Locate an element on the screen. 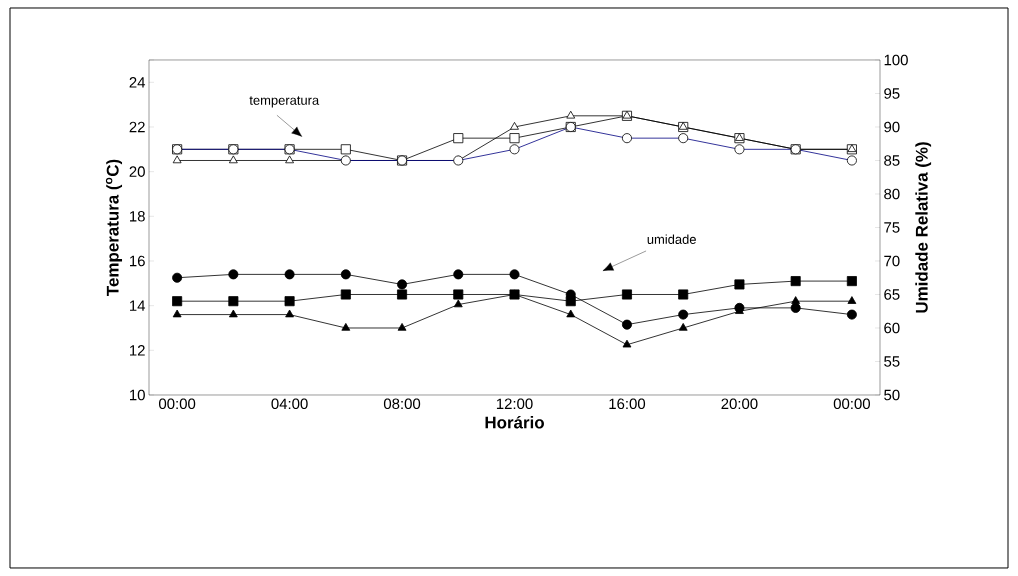 The width and height of the screenshot is (1018, 576). y2-tick-label: 80 is located at coordinates (892, 194).